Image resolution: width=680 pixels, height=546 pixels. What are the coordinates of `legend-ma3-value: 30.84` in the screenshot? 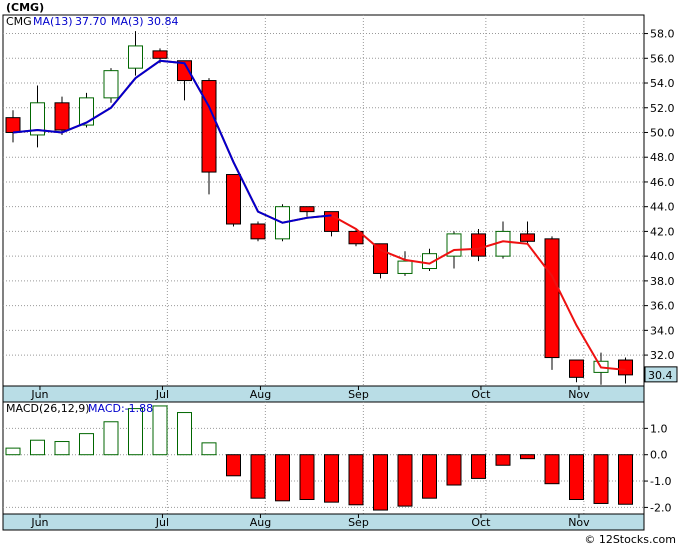 It's located at (163, 21).